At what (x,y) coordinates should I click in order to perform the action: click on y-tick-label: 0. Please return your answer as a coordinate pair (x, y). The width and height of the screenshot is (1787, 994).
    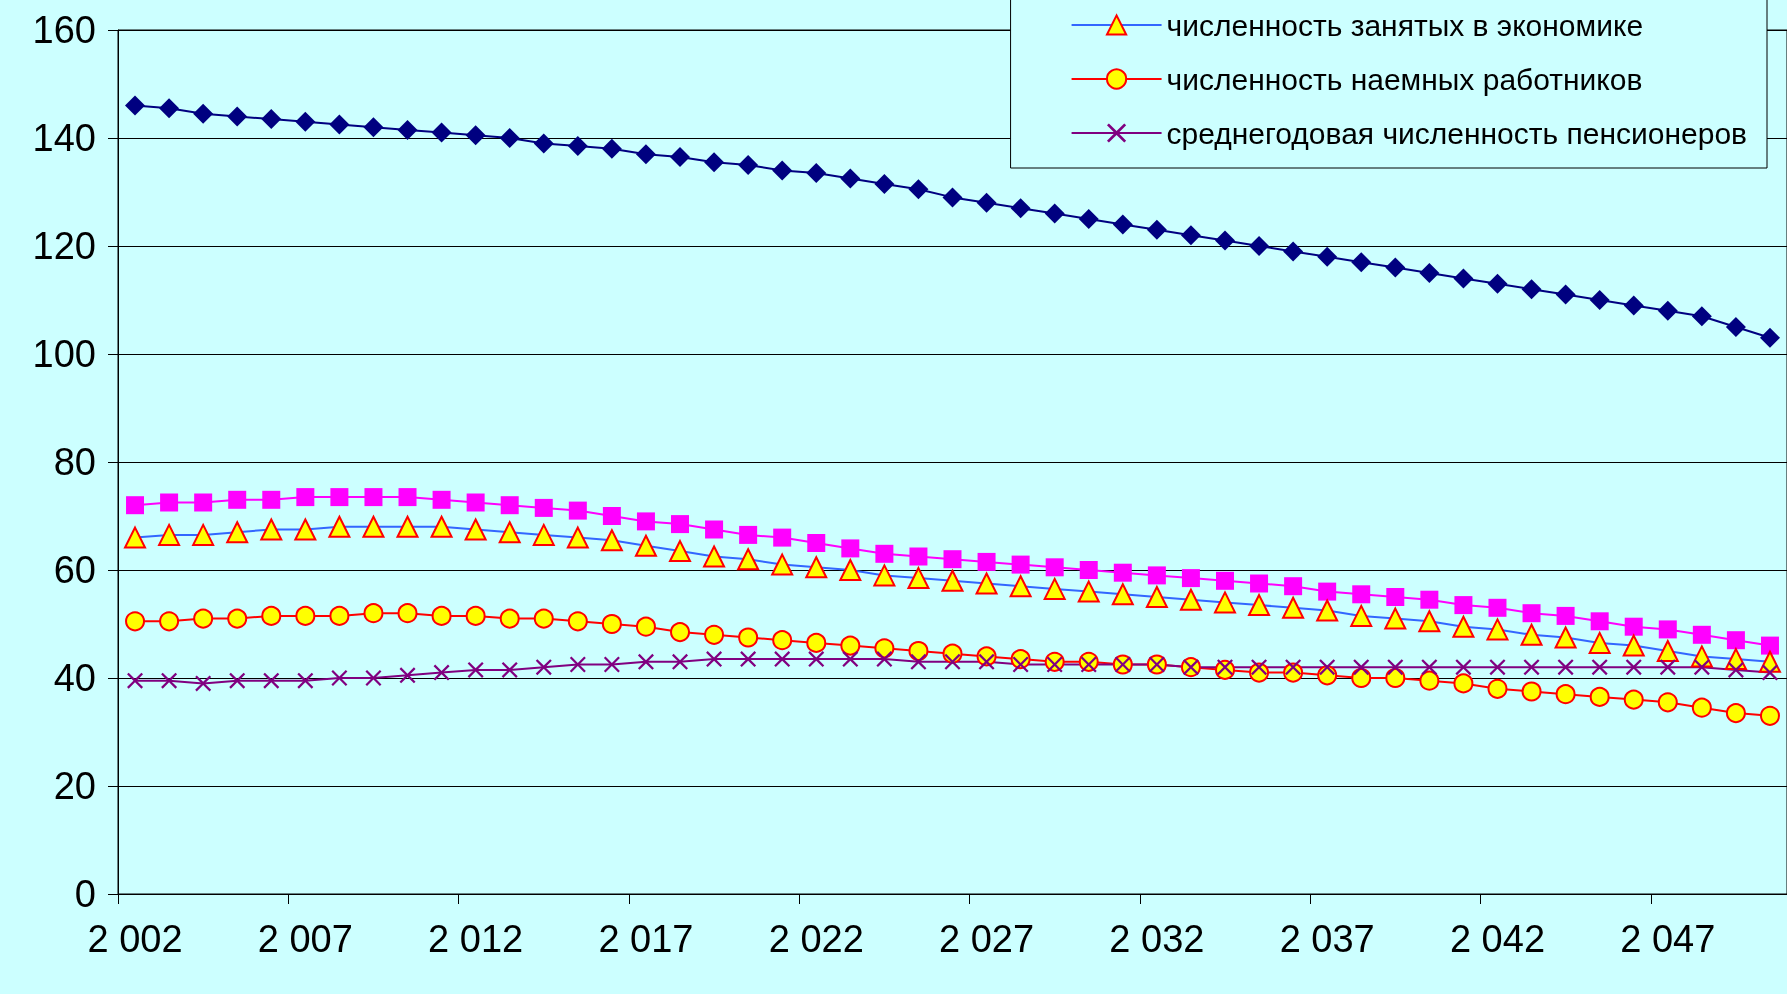
    Looking at the image, I should click on (85, 894).